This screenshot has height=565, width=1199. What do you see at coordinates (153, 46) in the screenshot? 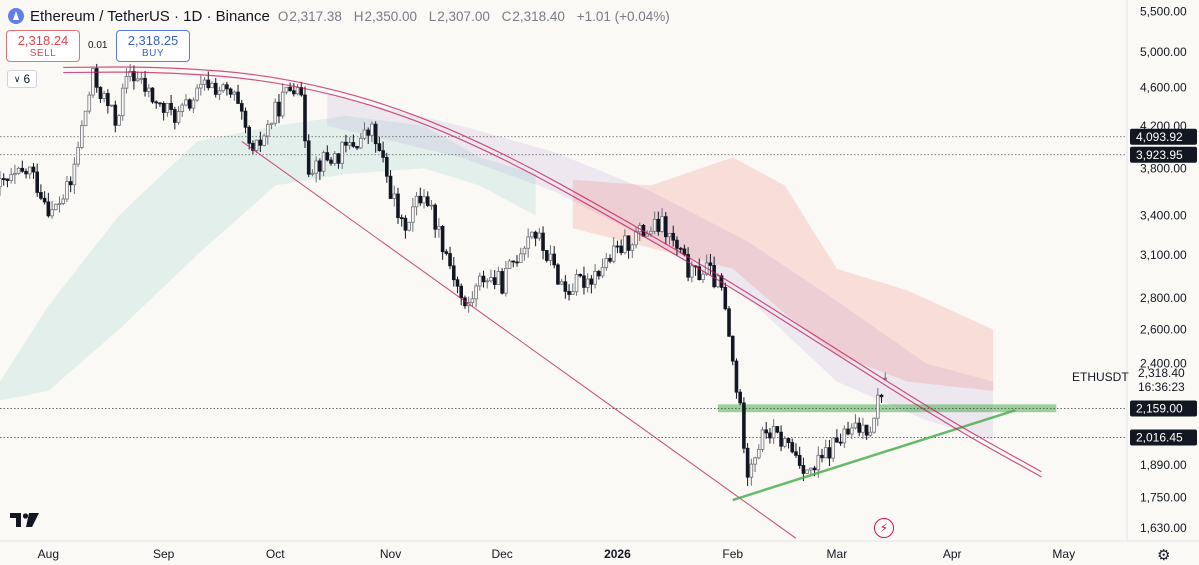
I see `buy-button: 2,318.25 BUY` at bounding box center [153, 46].